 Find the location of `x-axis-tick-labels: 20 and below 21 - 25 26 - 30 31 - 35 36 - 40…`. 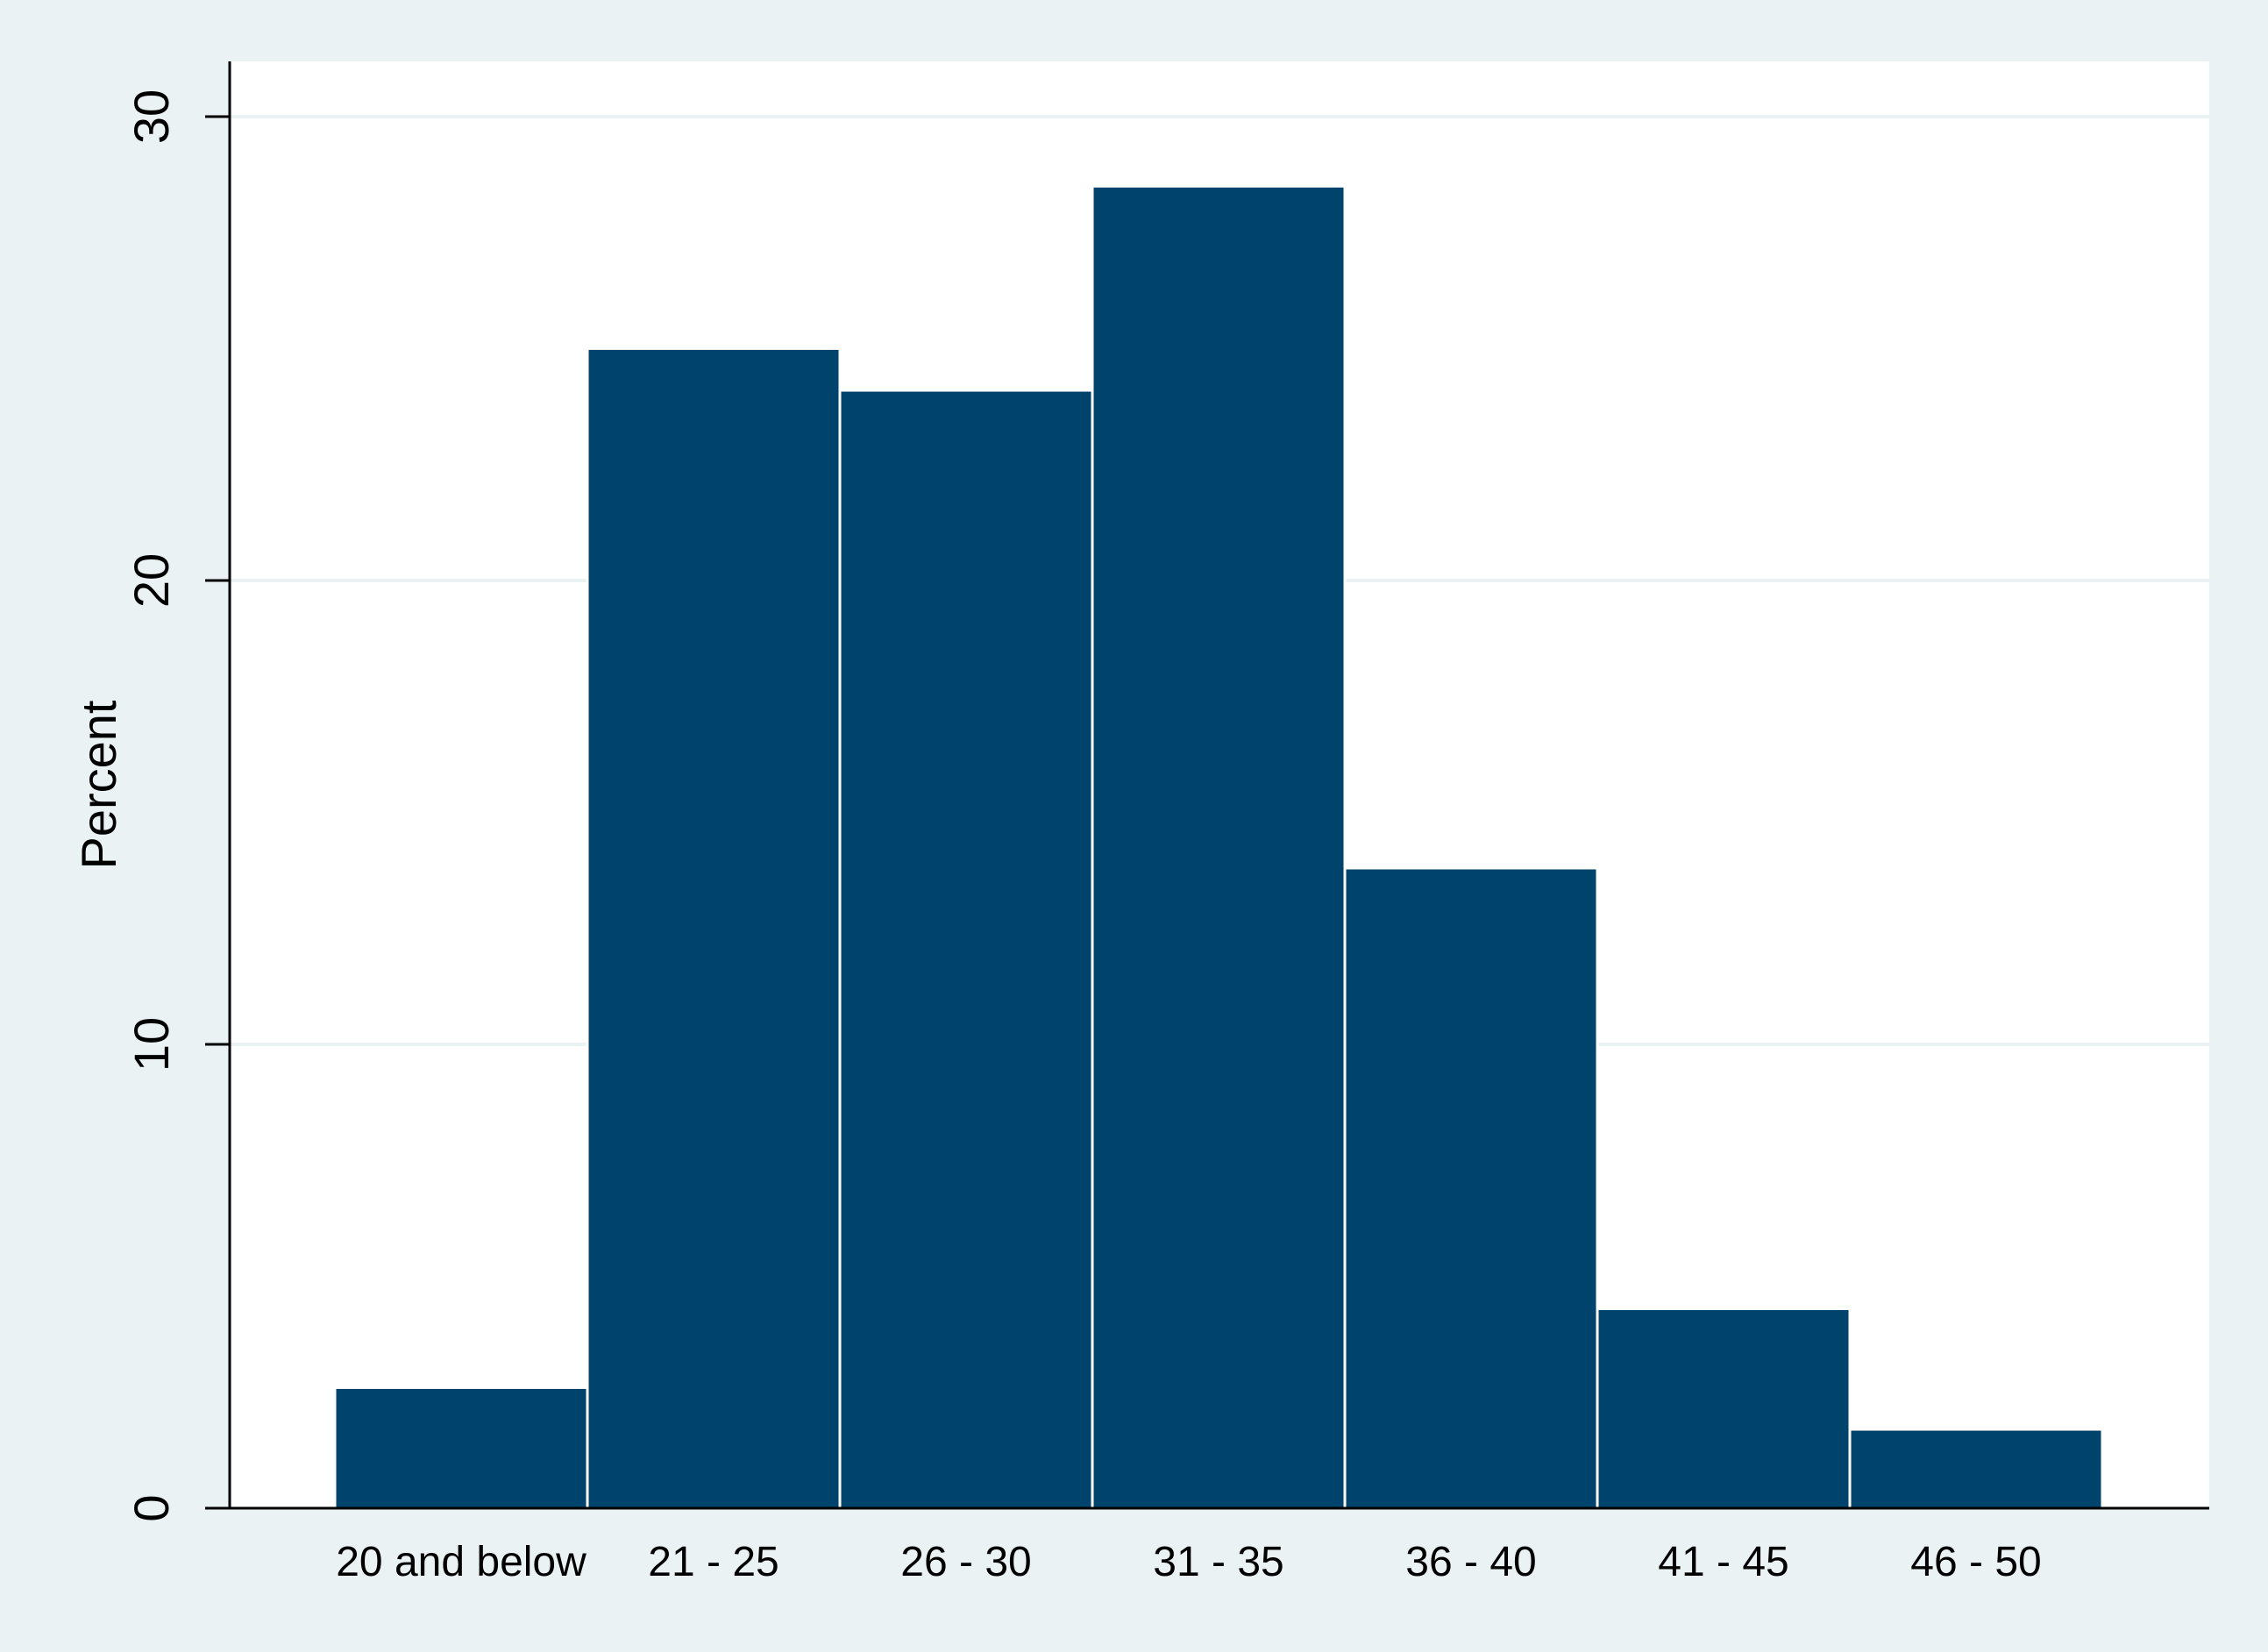

x-axis-tick-labels: 20 and below 21 - 25 26 - 30 31 - 35 36 - 40… is located at coordinates (1189, 1562).